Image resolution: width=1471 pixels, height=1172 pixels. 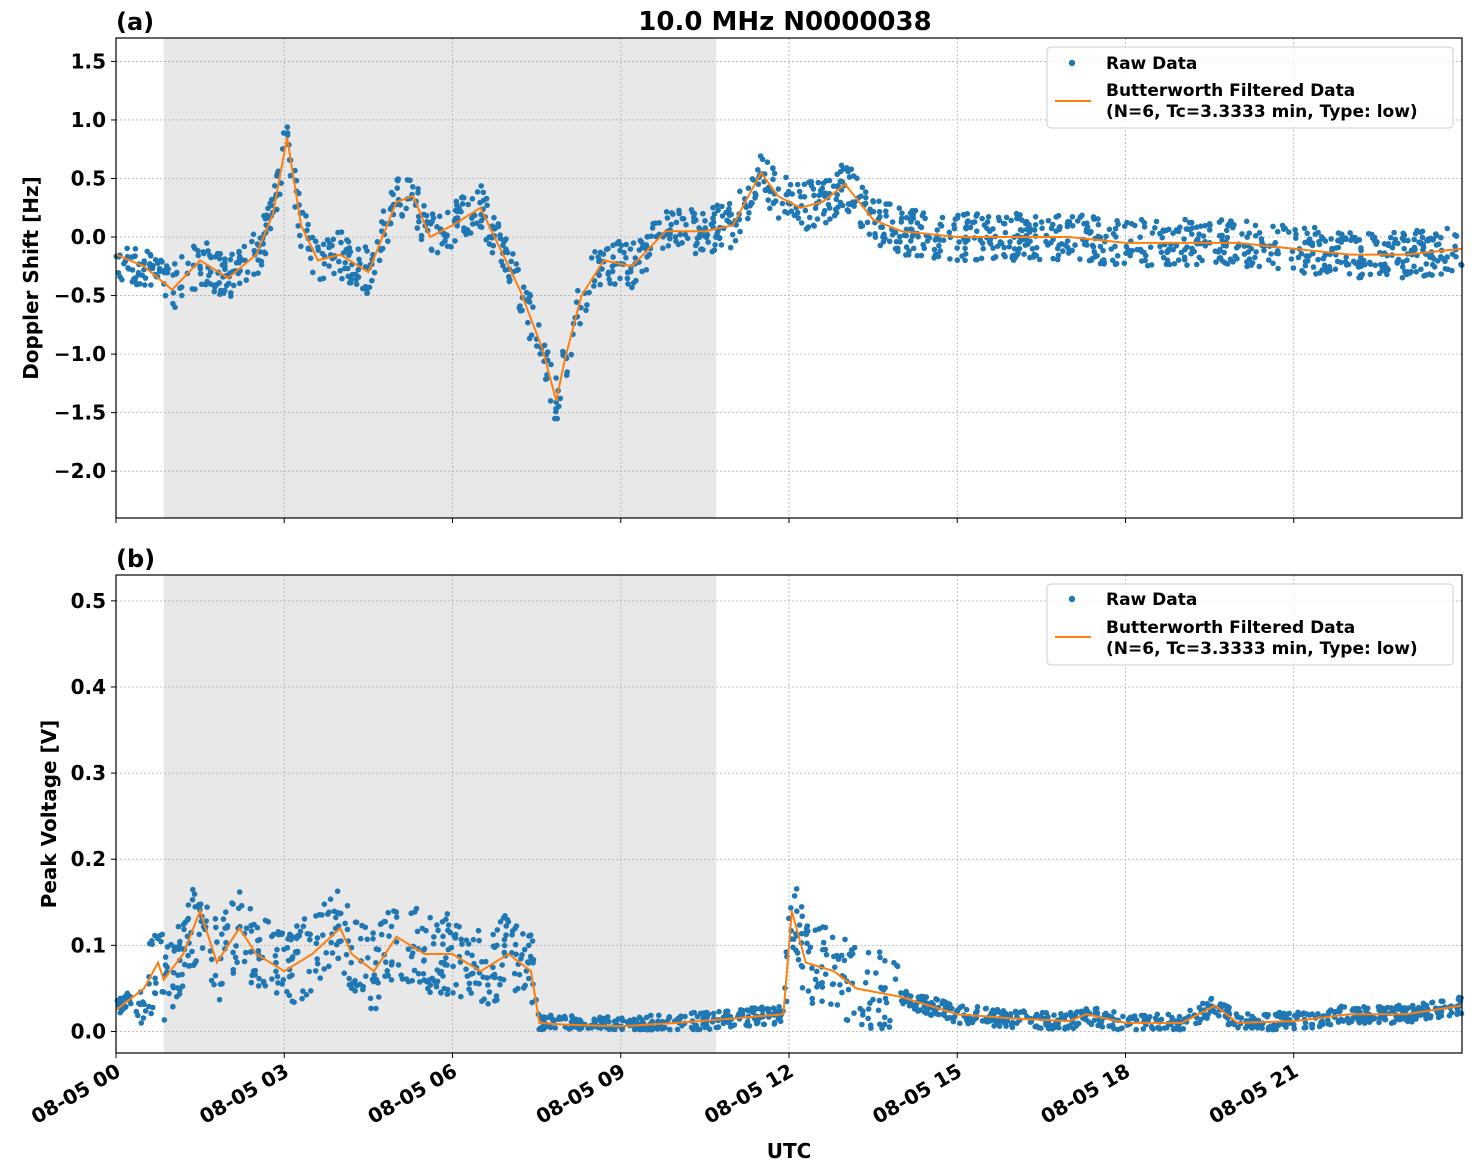 I want to click on chart-title: 10.0 MHz N0000038, so click(x=784, y=22).